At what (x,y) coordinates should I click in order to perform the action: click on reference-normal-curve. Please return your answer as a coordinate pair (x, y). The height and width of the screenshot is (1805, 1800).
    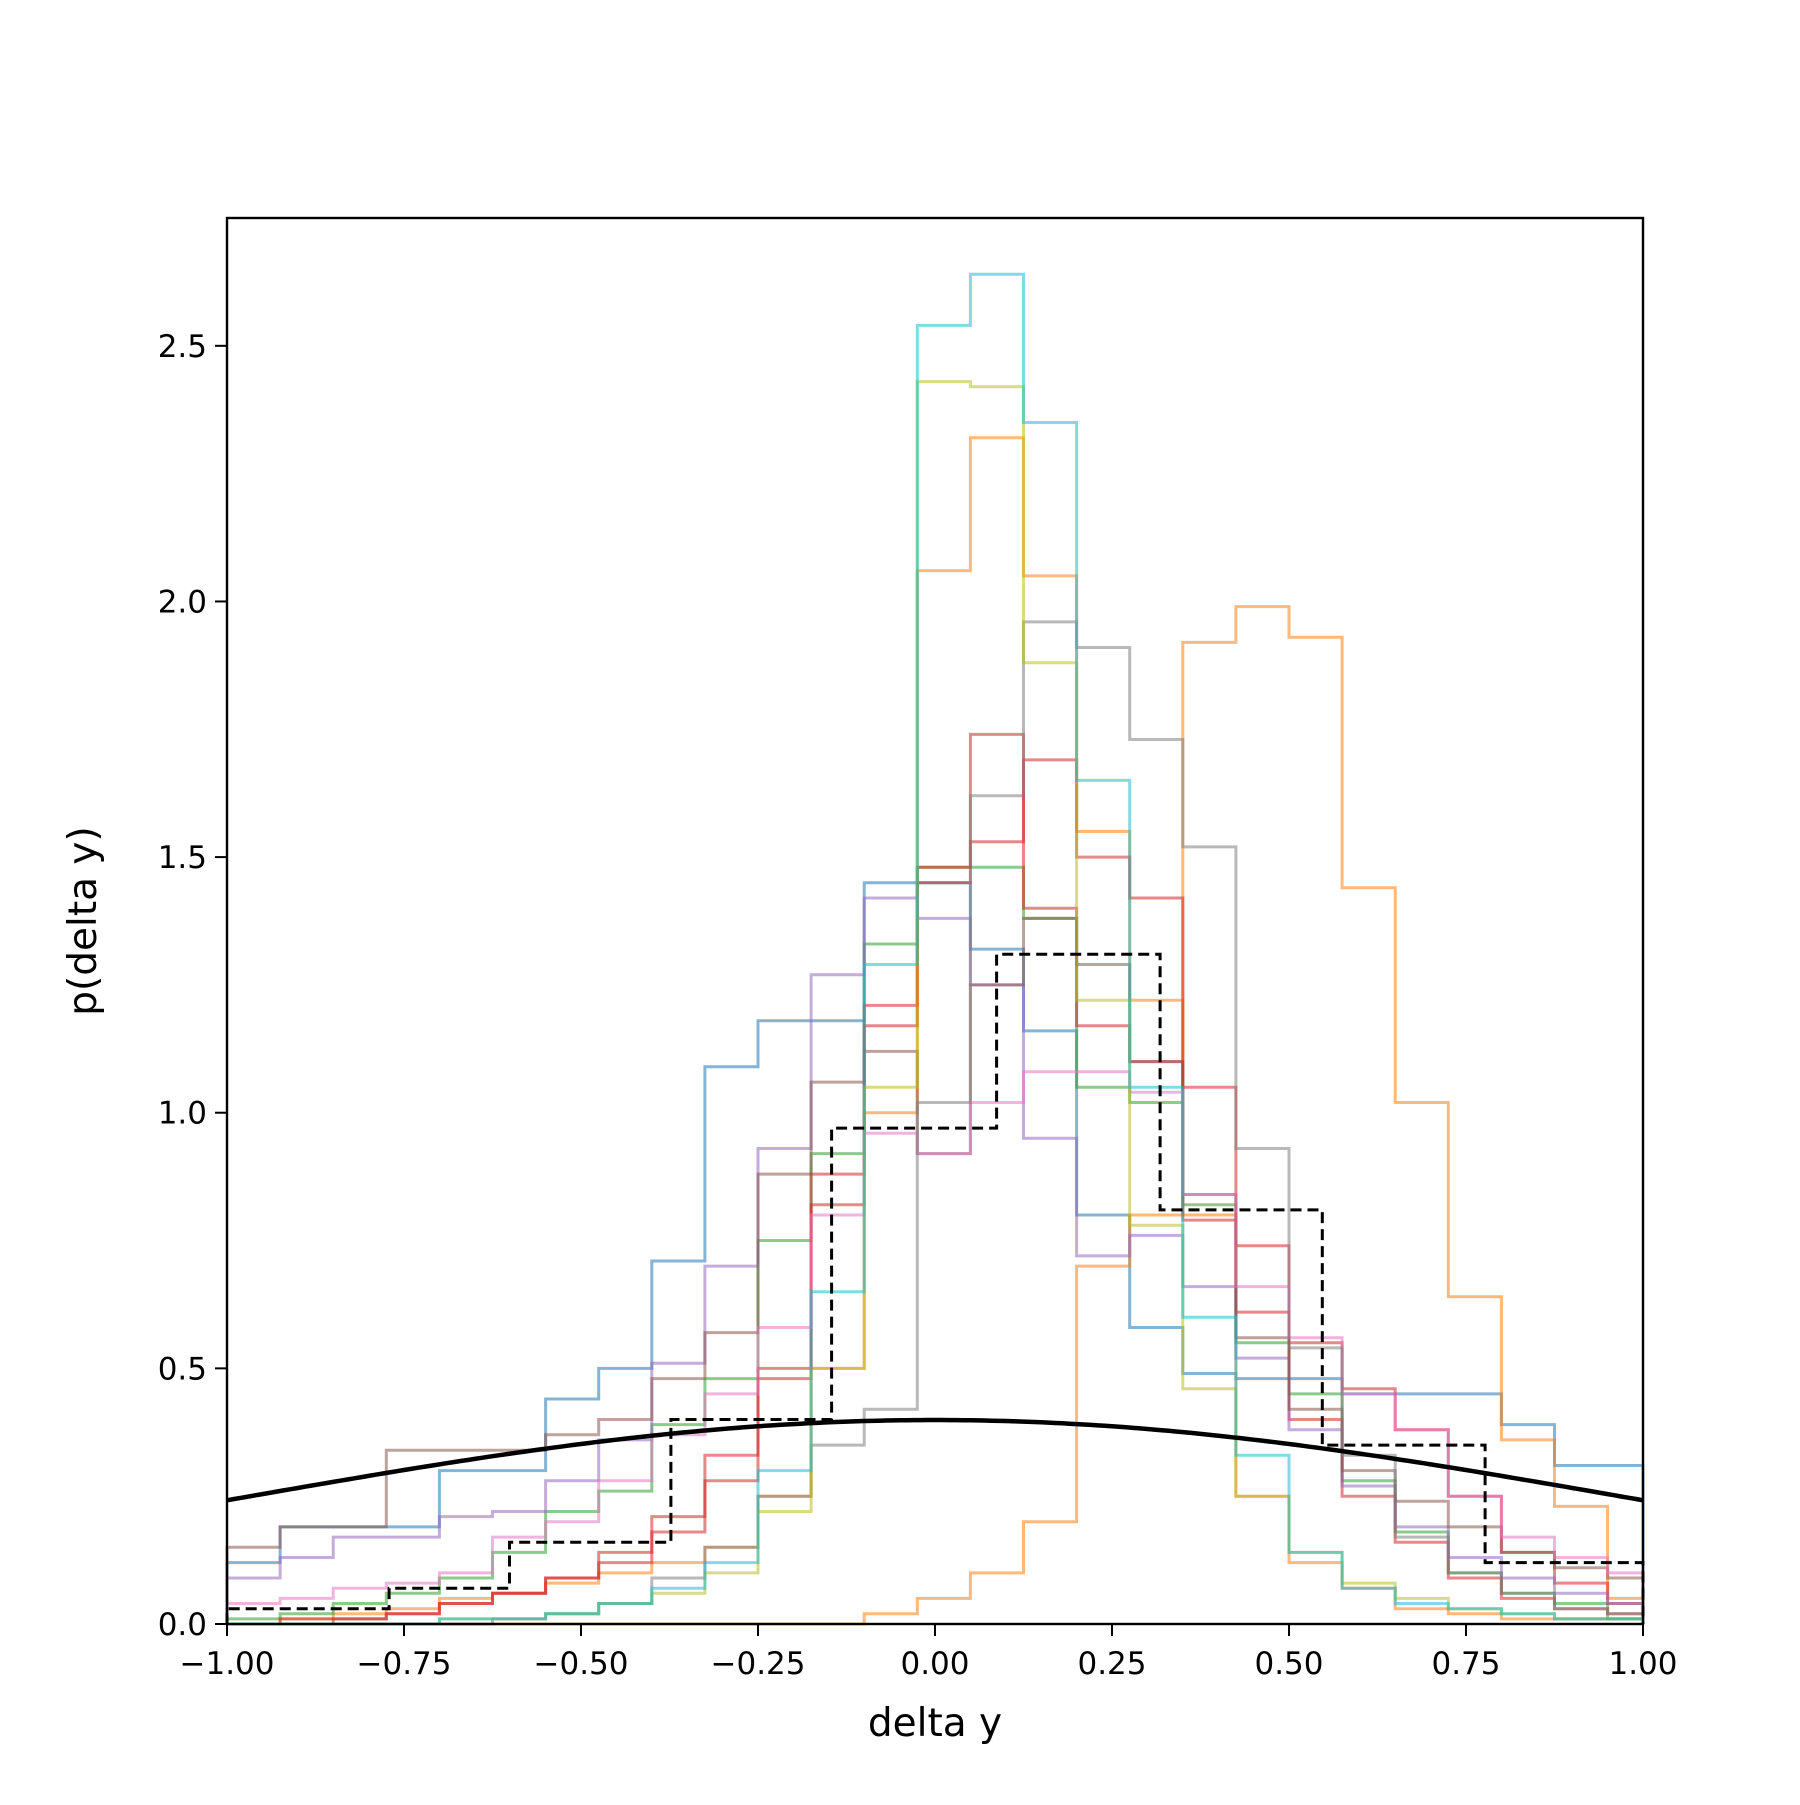
    Looking at the image, I should click on (935, 1460).